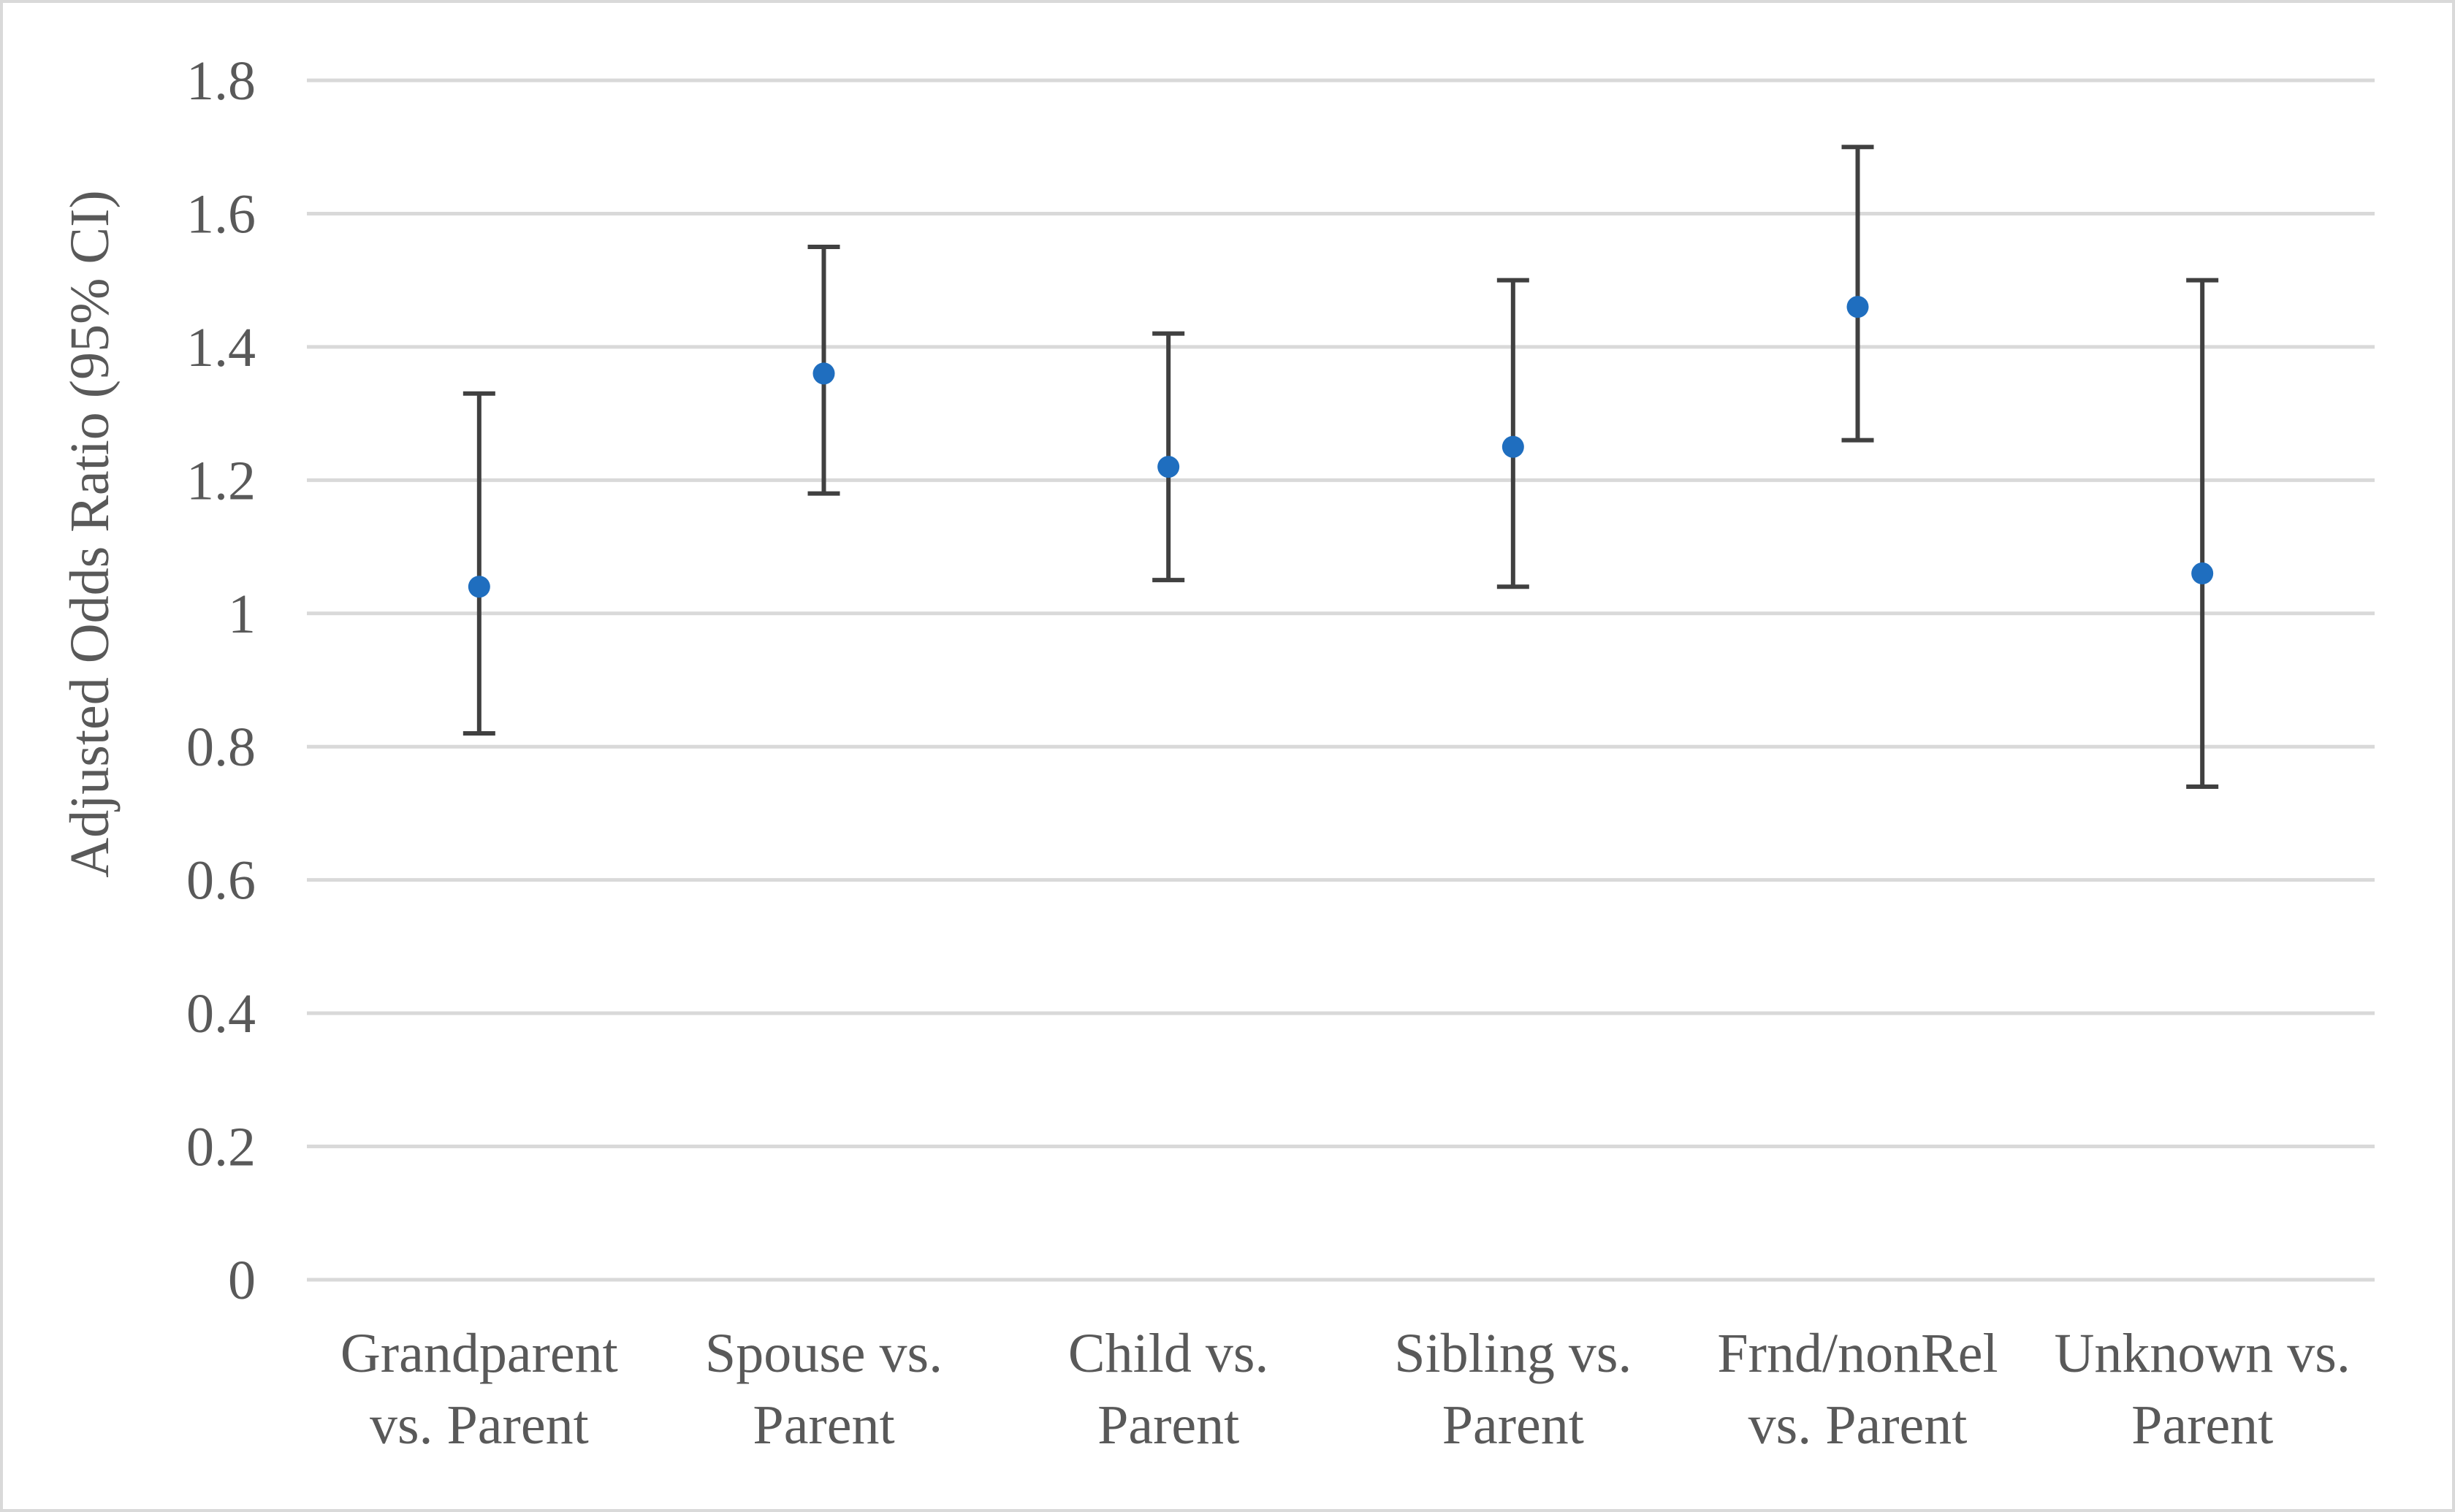 This screenshot has height=1512, width=2455. I want to click on x-category-label: Frnd/nonRel vs. Parent, so click(1857, 1389).